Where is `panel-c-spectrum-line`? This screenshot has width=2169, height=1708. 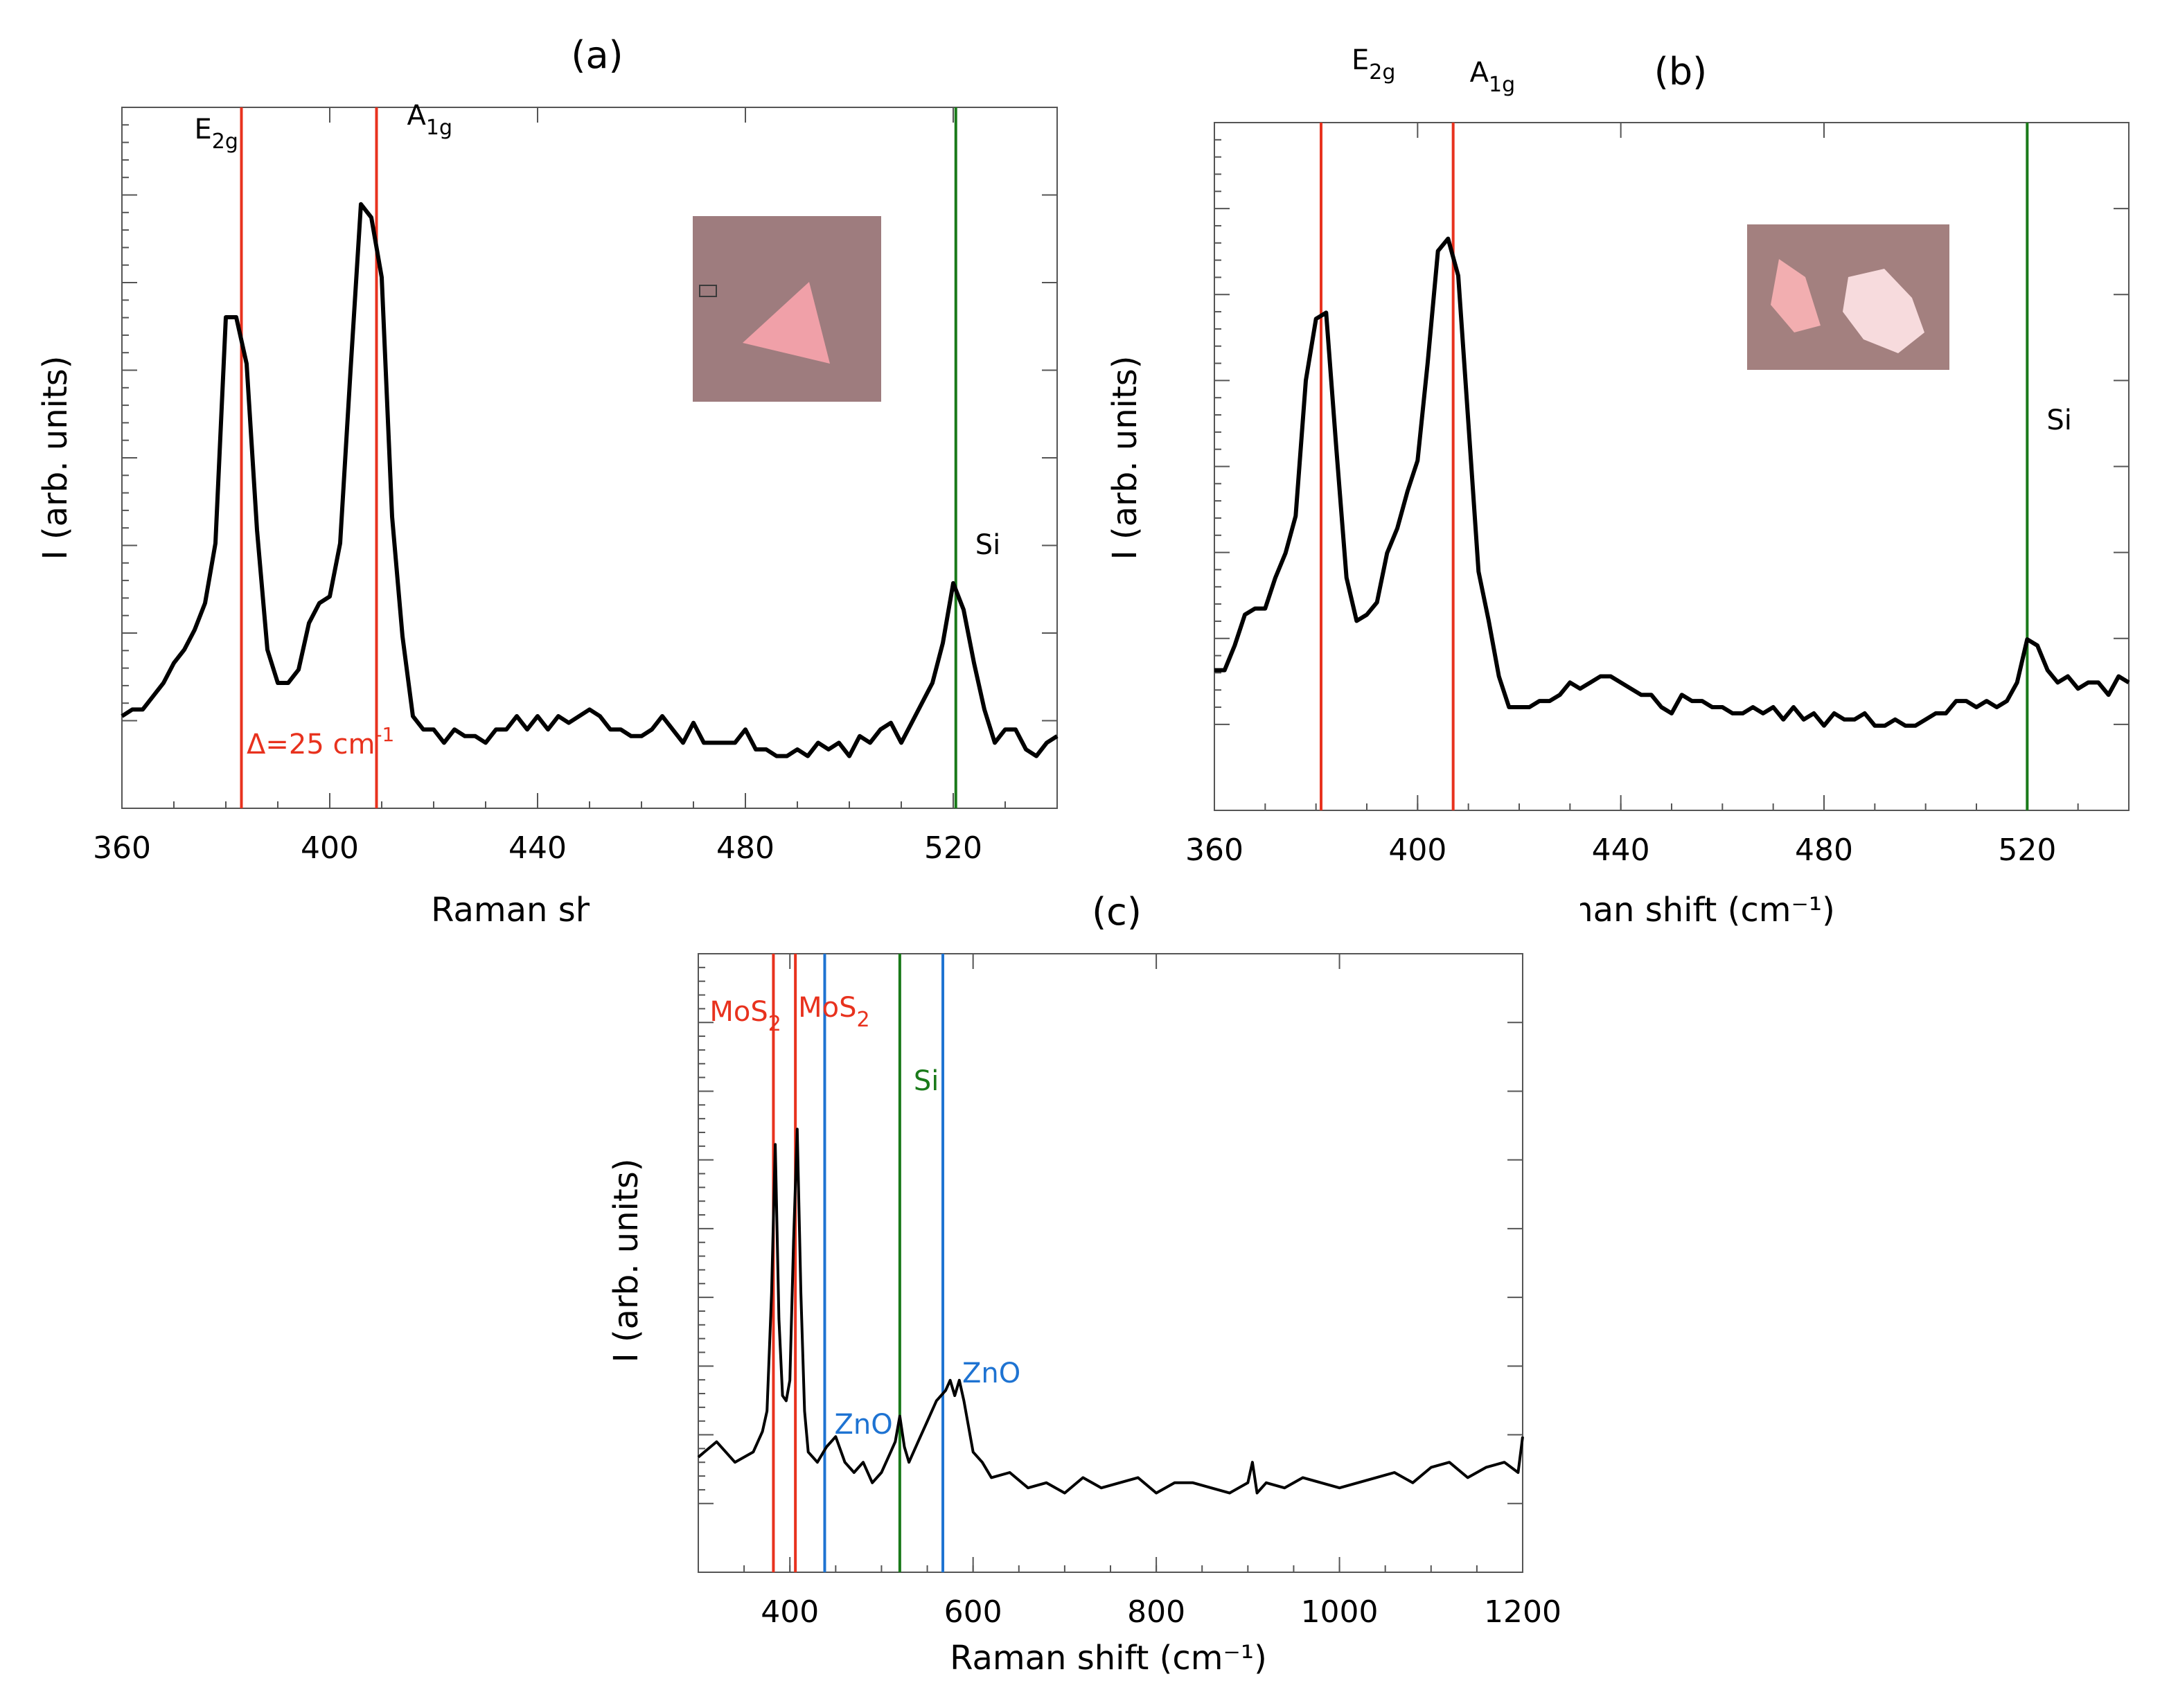
panel-c-spectrum-line is located at coordinates (1110, 1311).